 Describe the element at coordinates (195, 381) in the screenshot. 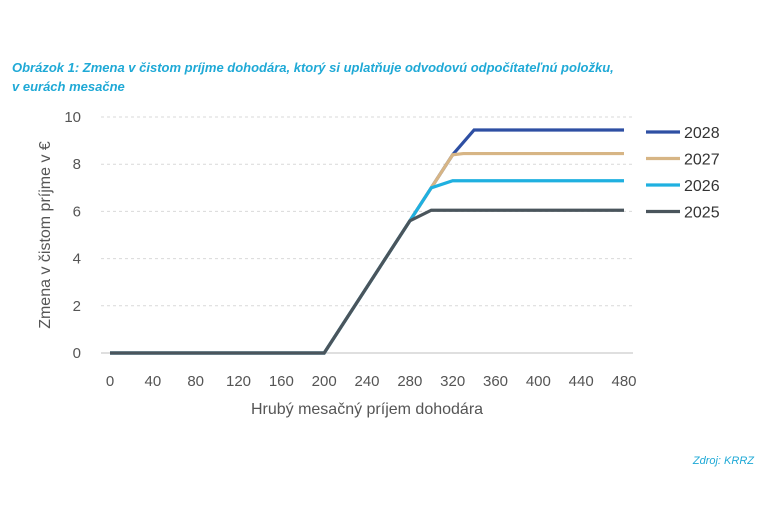

I see `x-tick-label: 80` at that location.